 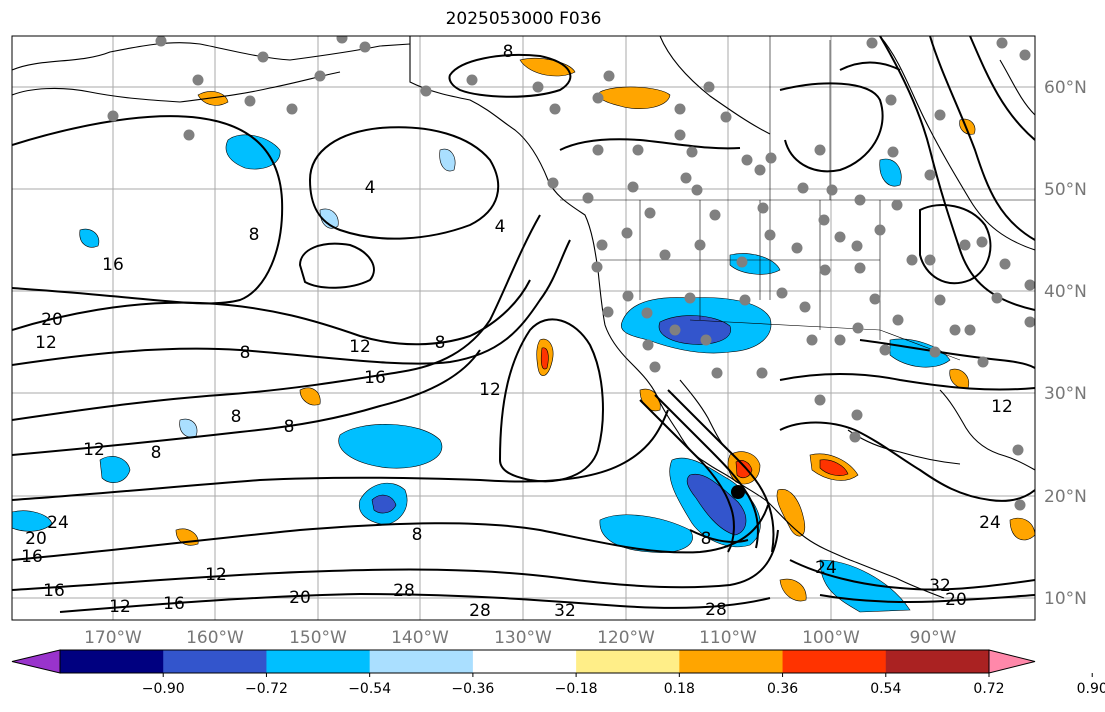 What do you see at coordinates (1065, 190) in the screenshot?
I see `latitude-label: 50°N` at bounding box center [1065, 190].